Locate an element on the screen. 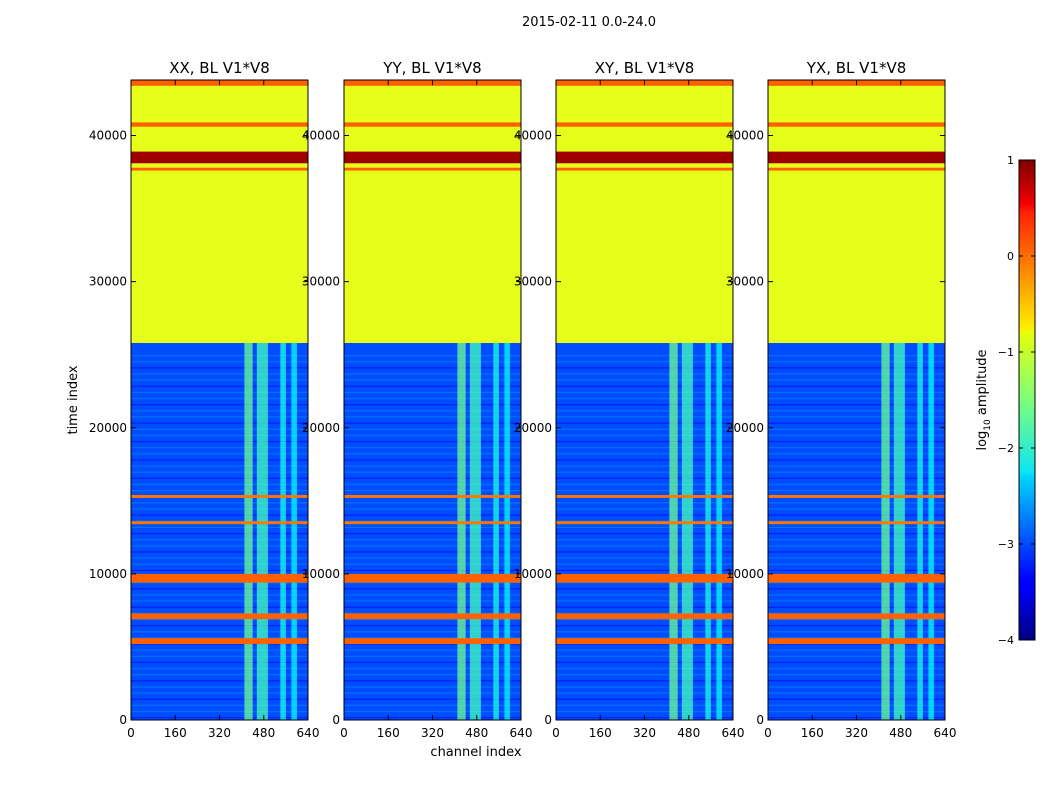  y-tick-label: 20000 is located at coordinates (533, 428).